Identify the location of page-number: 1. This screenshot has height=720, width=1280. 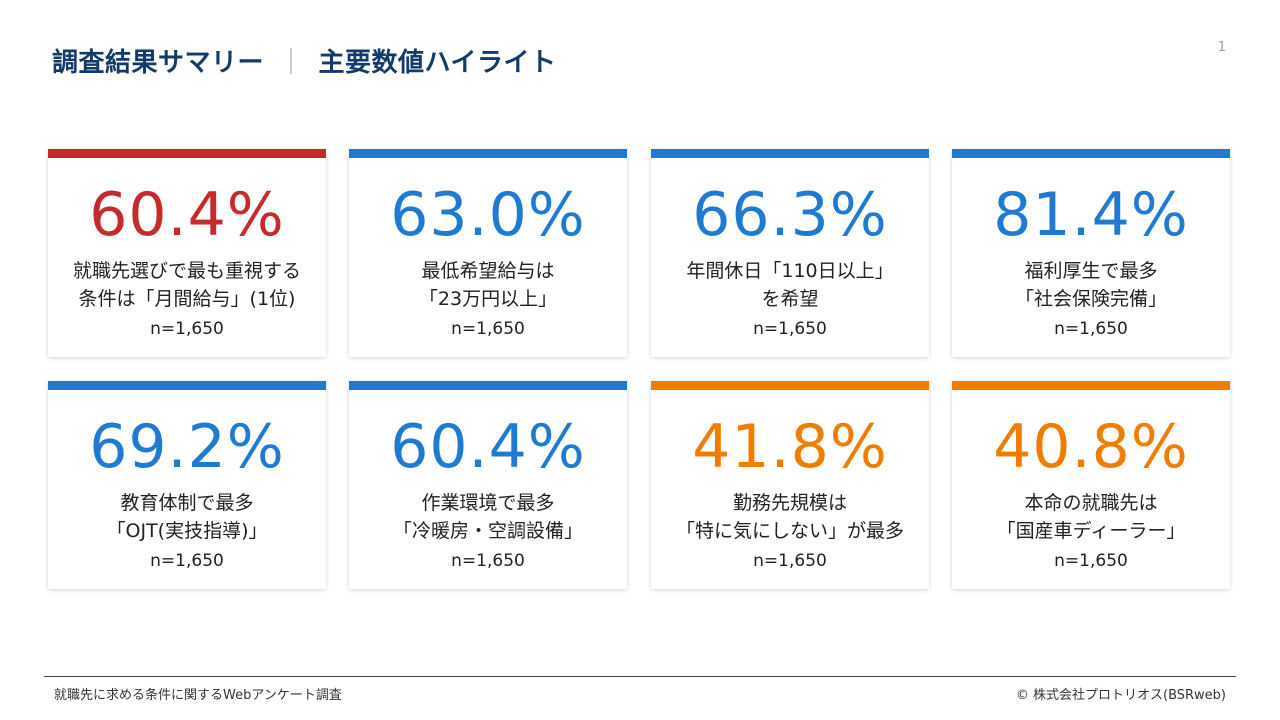
(1221, 47).